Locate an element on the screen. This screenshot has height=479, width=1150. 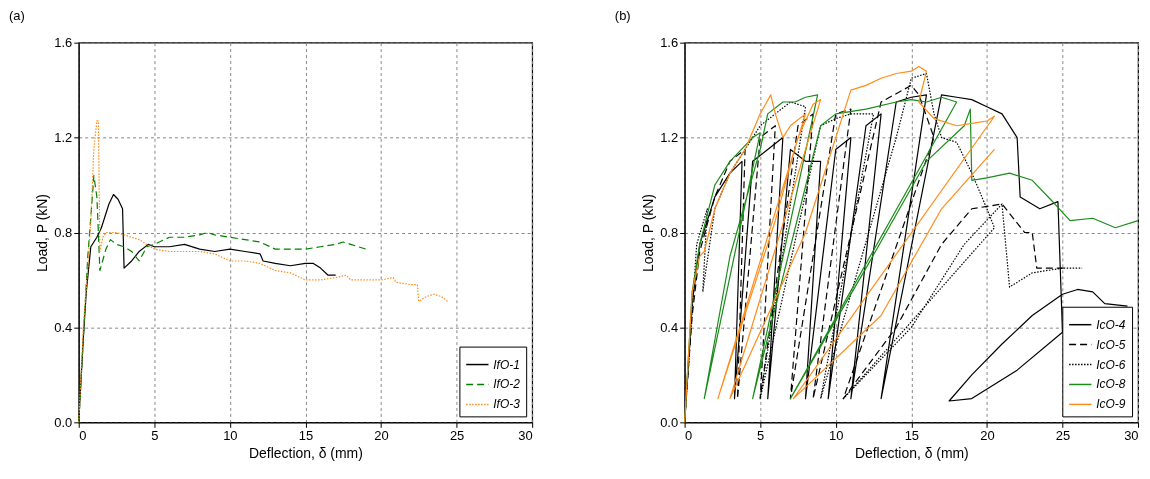
chart-title: (b) is located at coordinates (622, 15).